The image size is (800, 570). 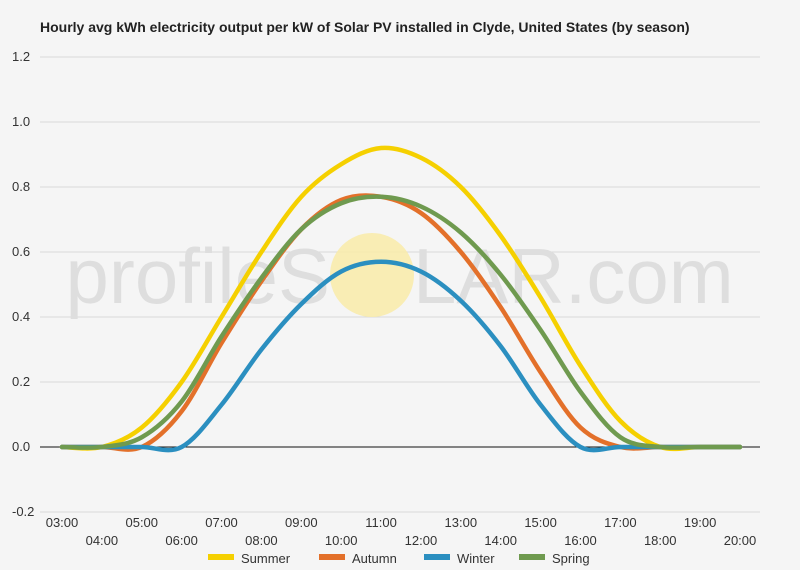 I want to click on y-tick-label: 0.0, so click(x=21, y=446).